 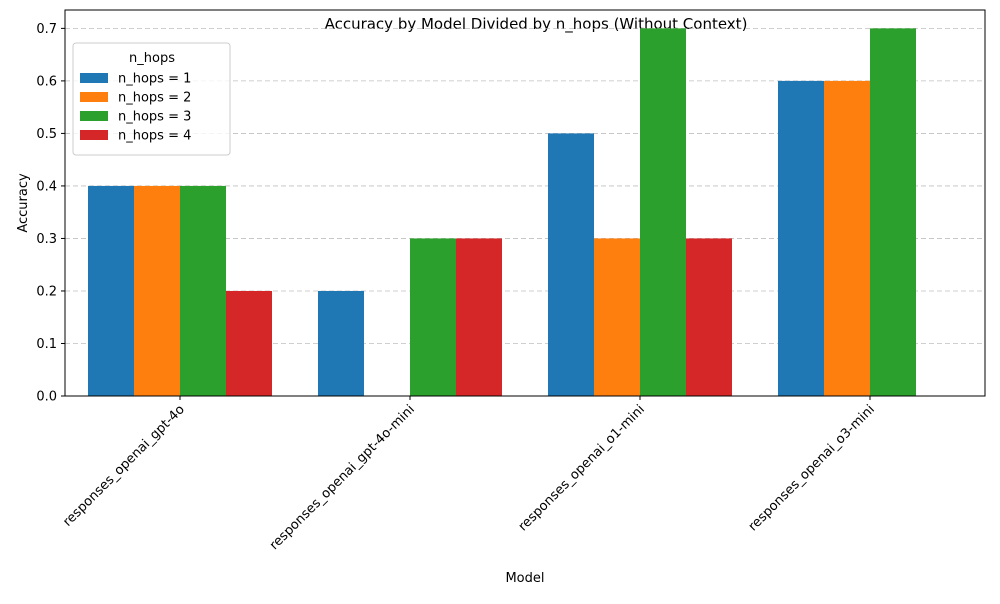 What do you see at coordinates (23, 203) in the screenshot?
I see `y-axis-label: Accuracy` at bounding box center [23, 203].